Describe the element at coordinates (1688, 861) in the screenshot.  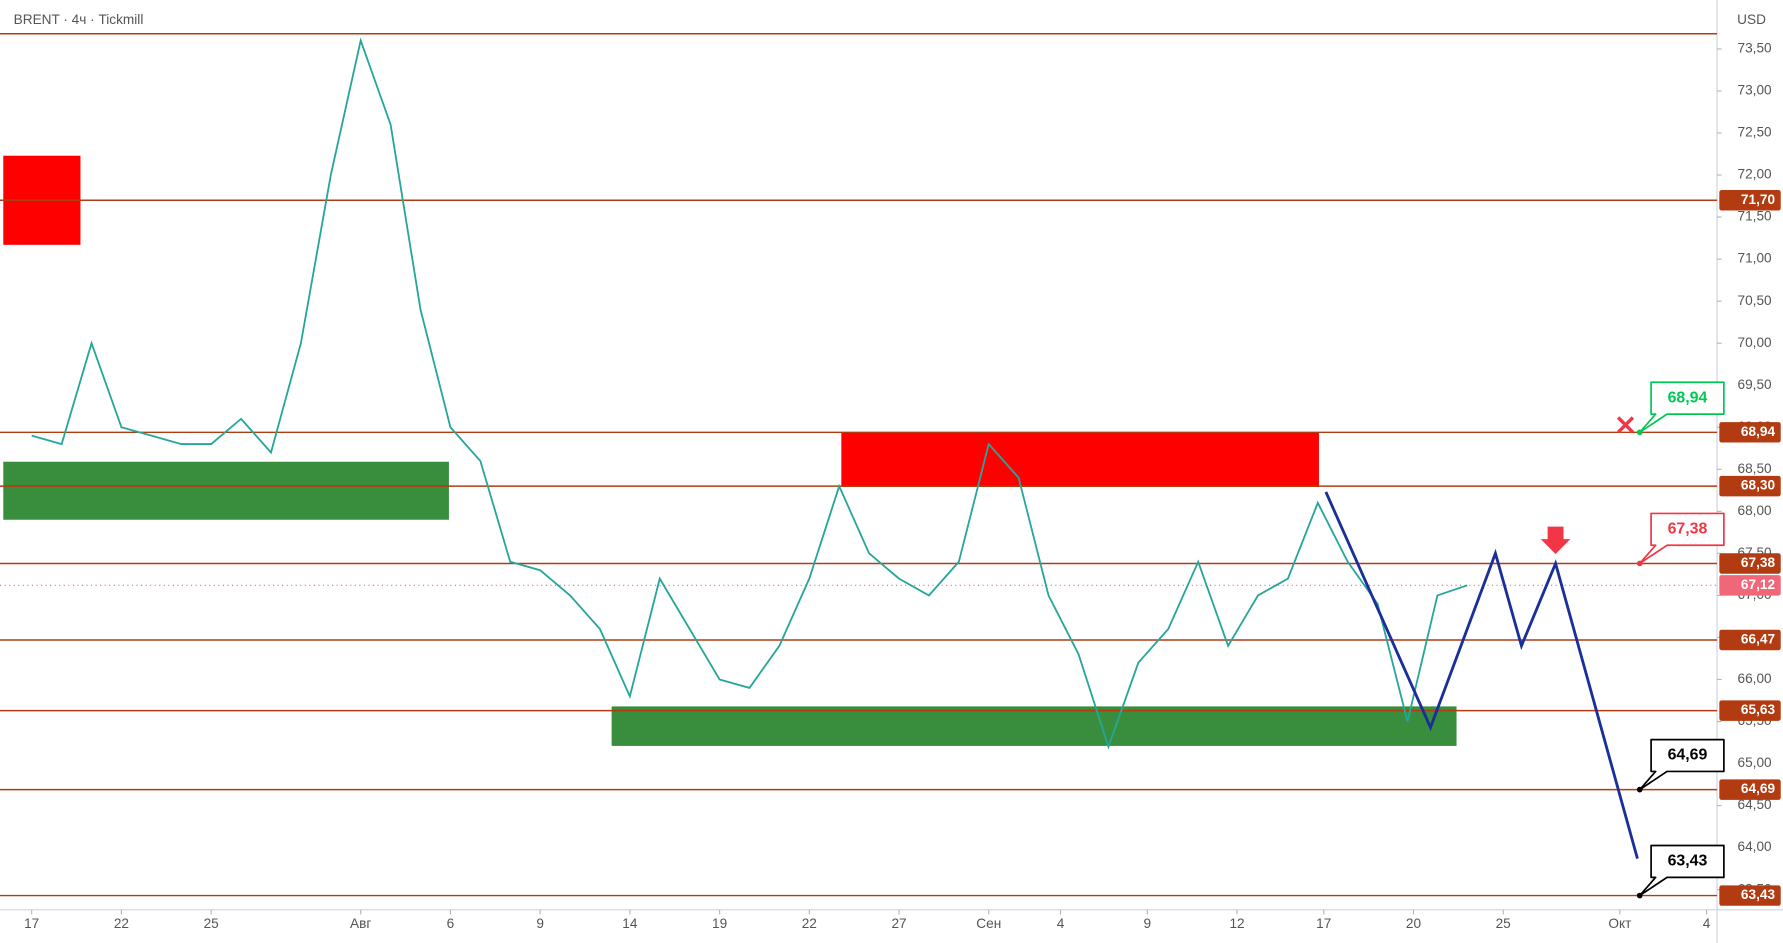
I see `callout-label: 63,43` at that location.